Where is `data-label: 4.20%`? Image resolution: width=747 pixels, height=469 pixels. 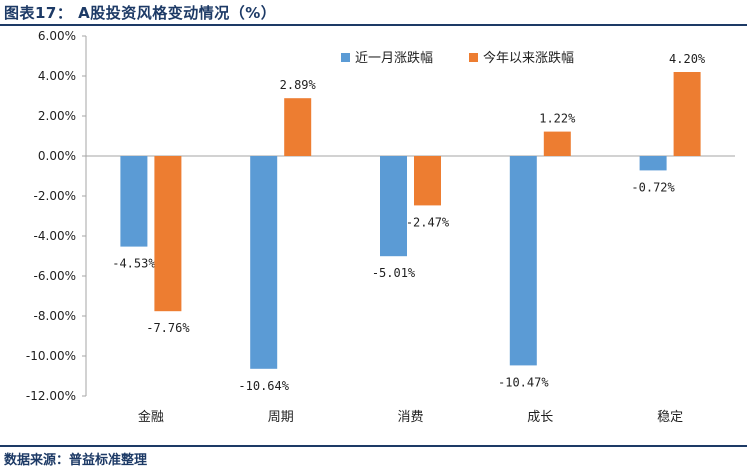 data-label: 4.20% is located at coordinates (687, 59).